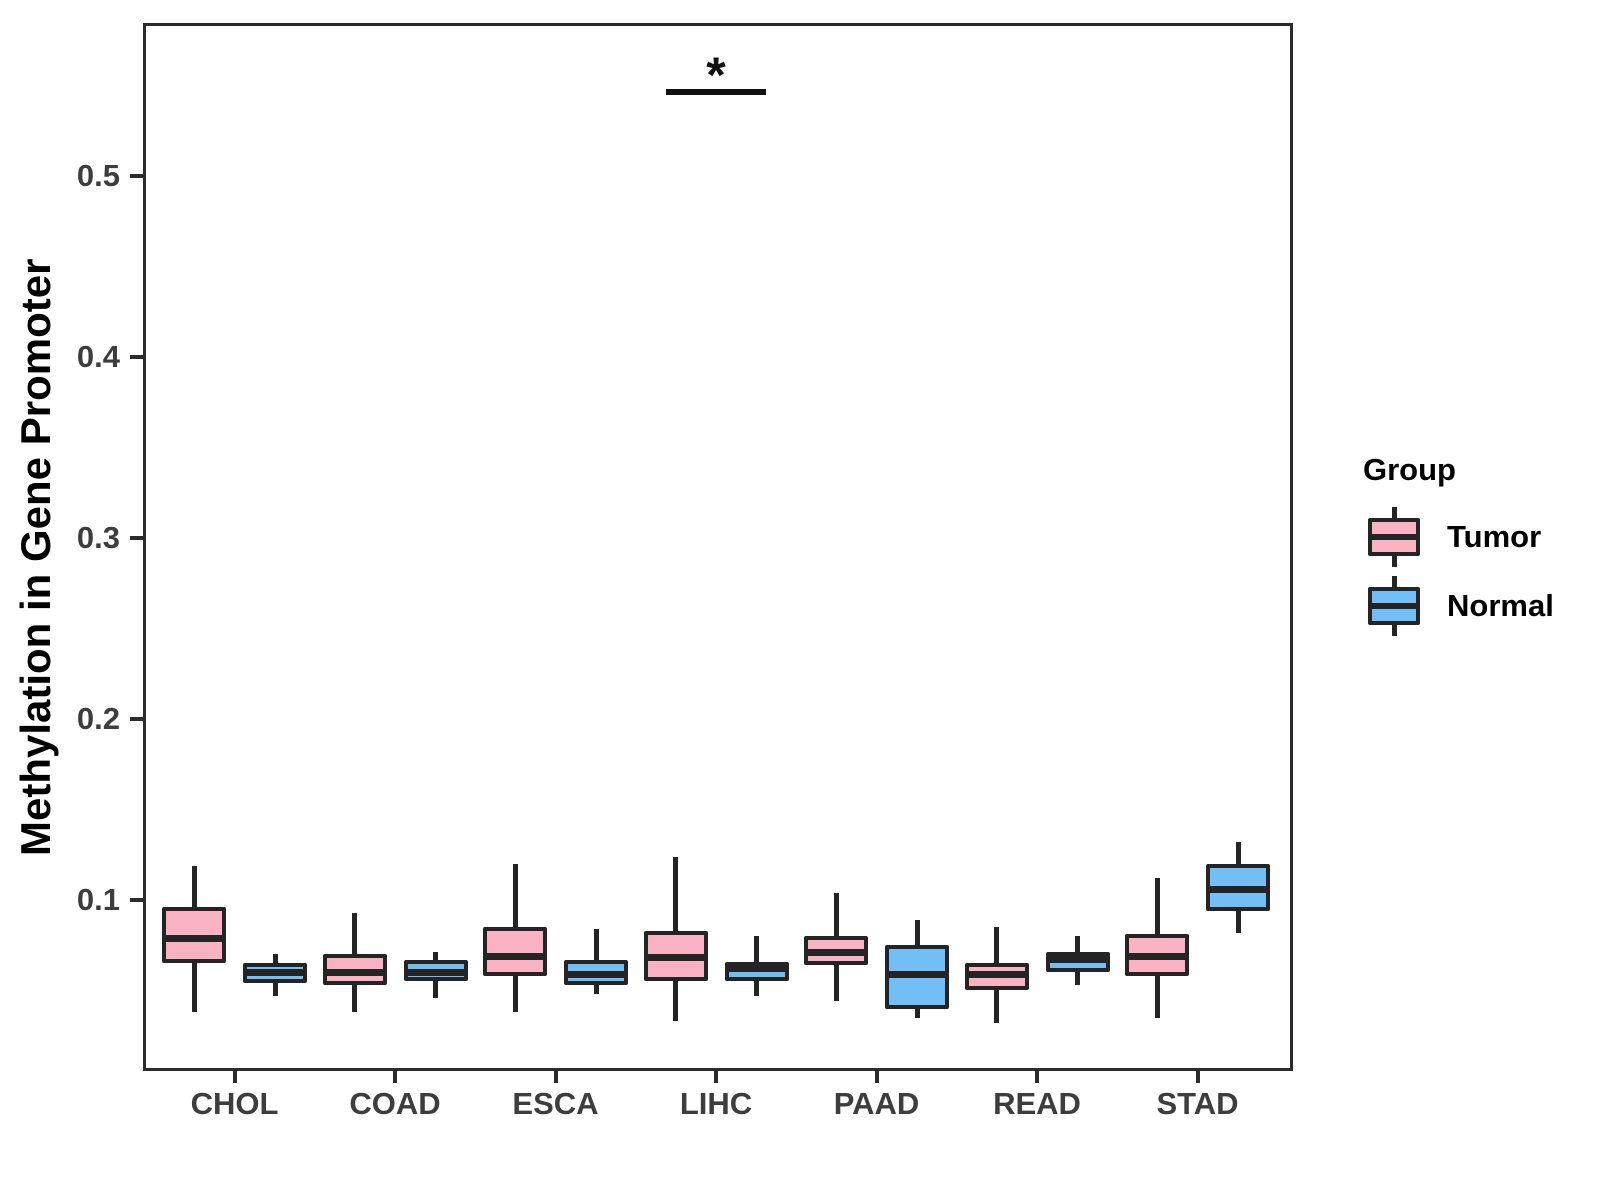  What do you see at coordinates (395, 1077) in the screenshot?
I see `x-tick-coad` at bounding box center [395, 1077].